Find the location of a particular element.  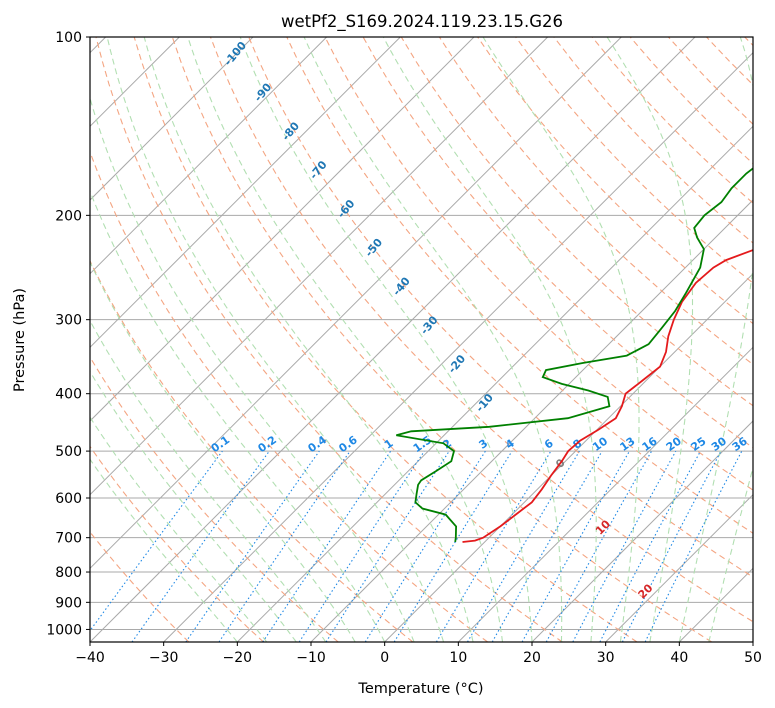

moist-adiabat-label: 20 is located at coordinates (646, 591).